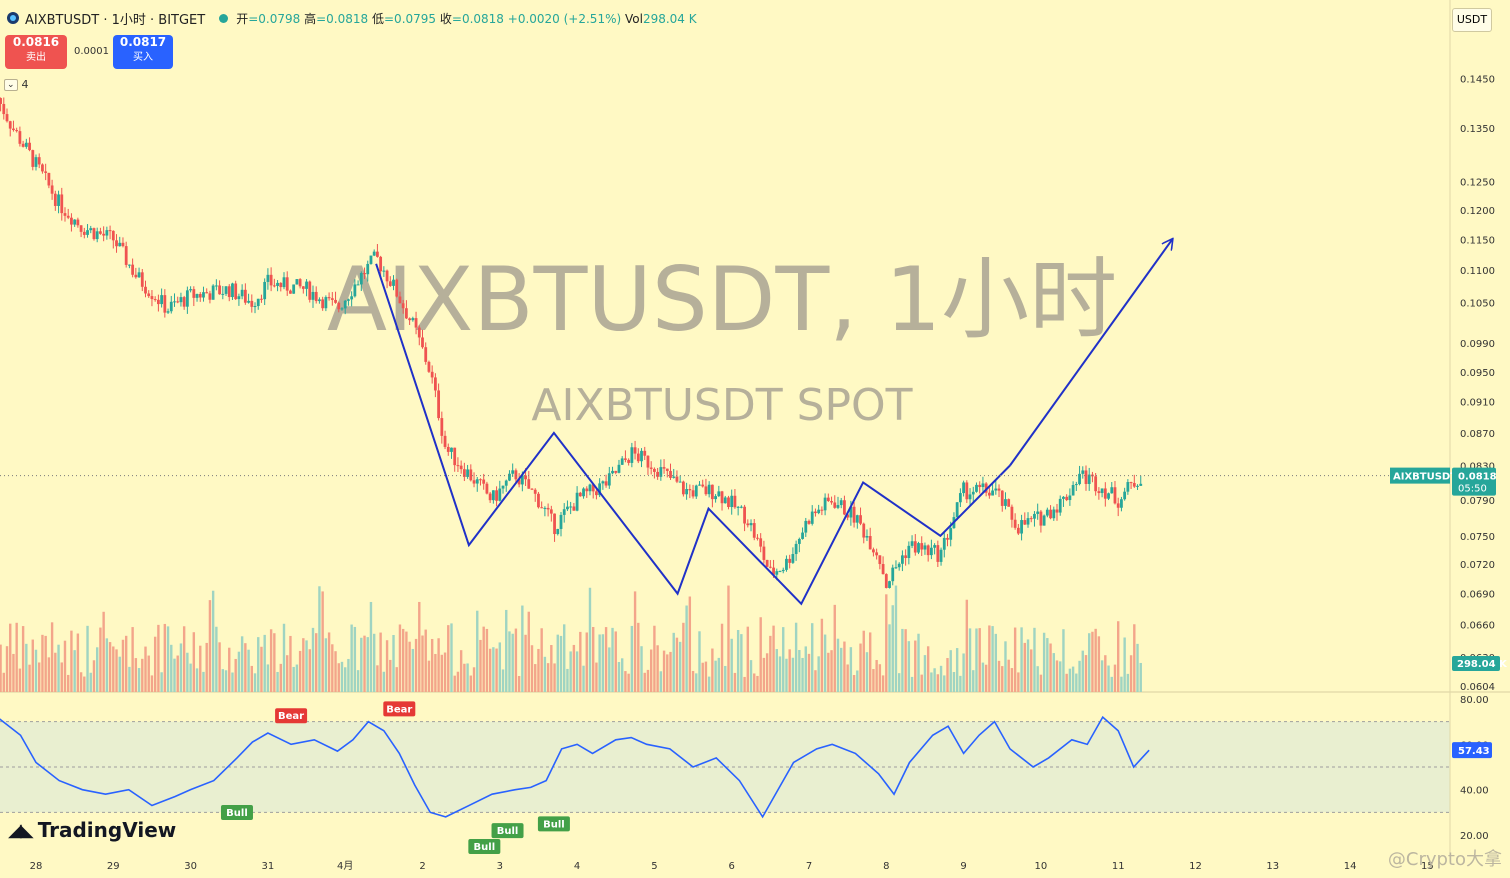 This screenshot has width=1510, height=878. Describe the element at coordinates (1477, 595) in the screenshot. I see `price-tick-label: 0.0690` at that location.